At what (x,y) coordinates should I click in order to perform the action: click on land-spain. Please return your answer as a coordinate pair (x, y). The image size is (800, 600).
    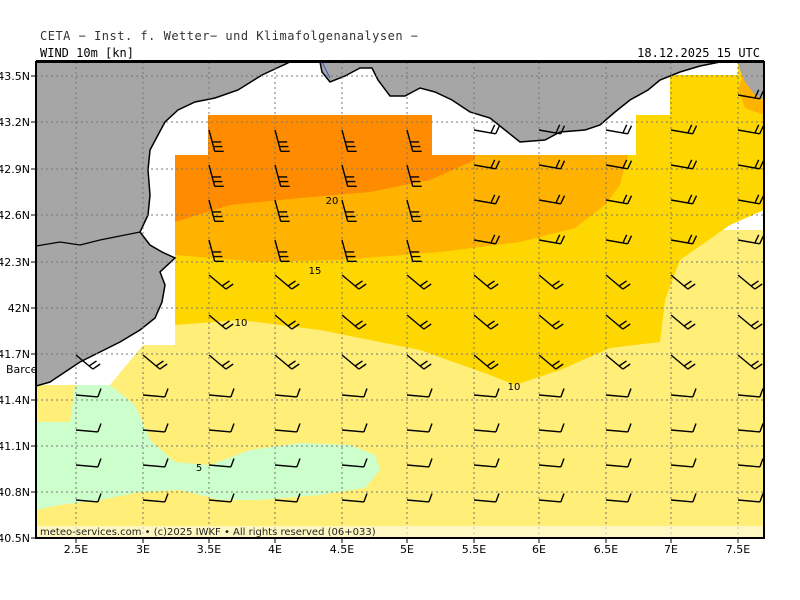
    Looking at the image, I should click on (105, 309).